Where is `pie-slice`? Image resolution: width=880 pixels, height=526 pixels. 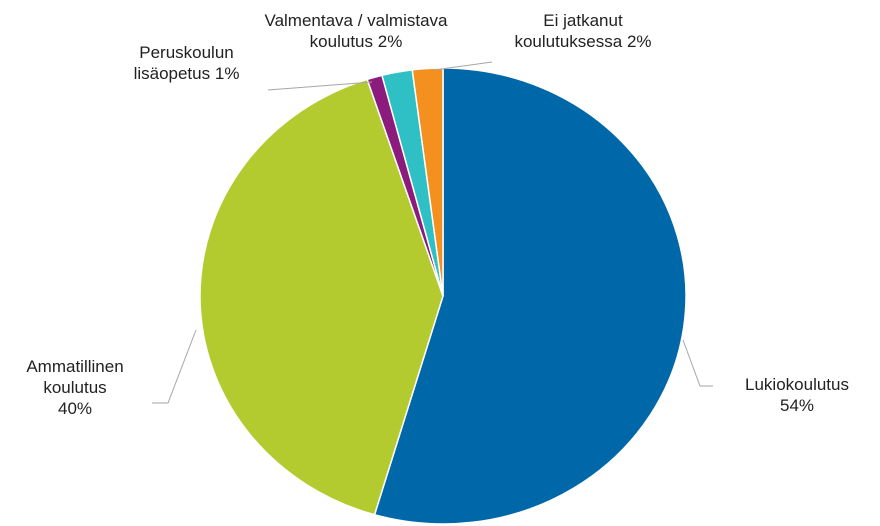 pie-slice is located at coordinates (427, 182).